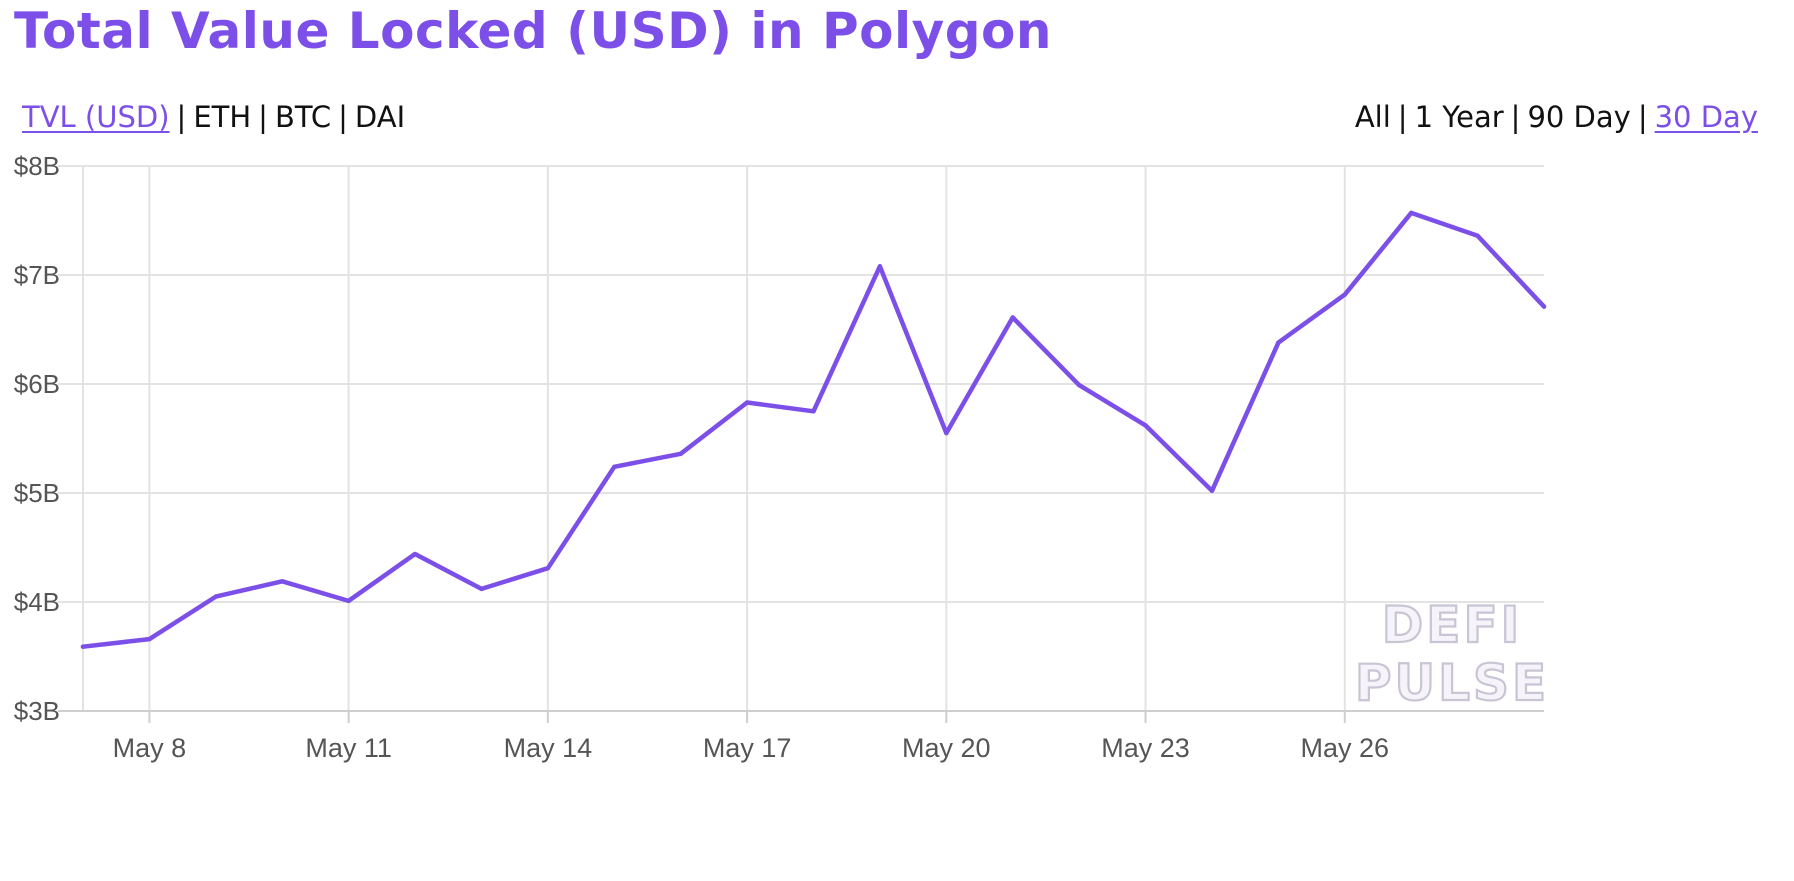 The image size is (1794, 881). I want to click on y-tick-label: $8B, so click(37, 166).